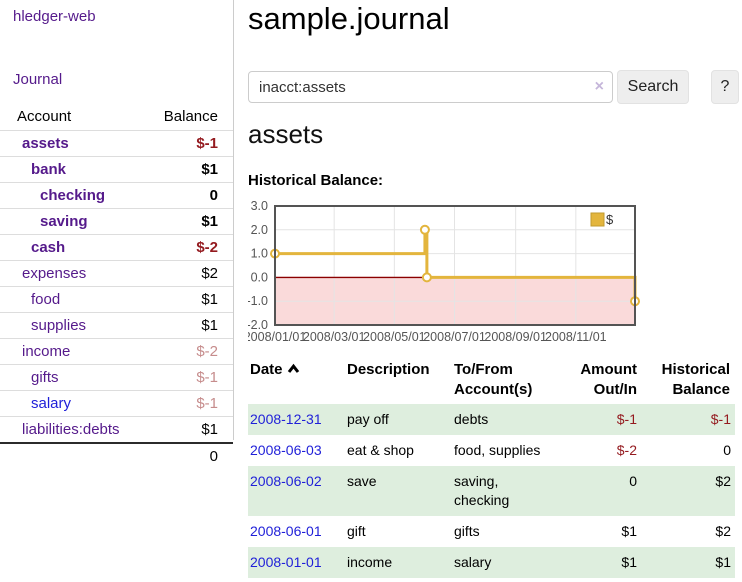 This screenshot has height=582, width=742. What do you see at coordinates (473, 562) in the screenshot?
I see `transaction-accounts: salary` at bounding box center [473, 562].